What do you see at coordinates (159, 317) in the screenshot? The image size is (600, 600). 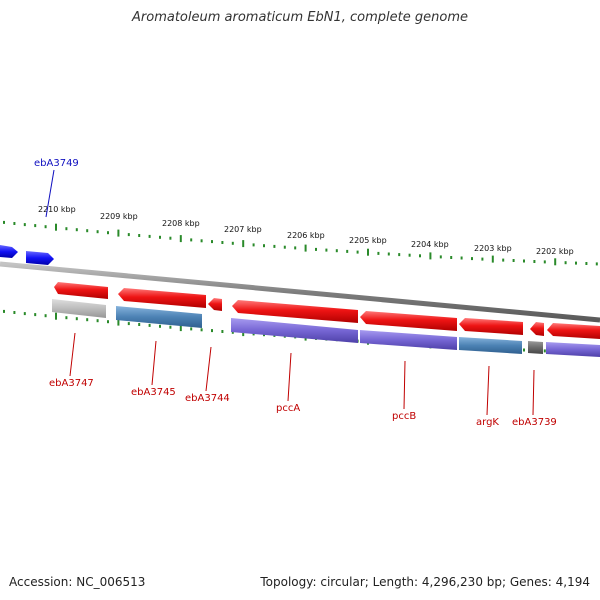 I see `gene-bar-ebA3745` at bounding box center [159, 317].